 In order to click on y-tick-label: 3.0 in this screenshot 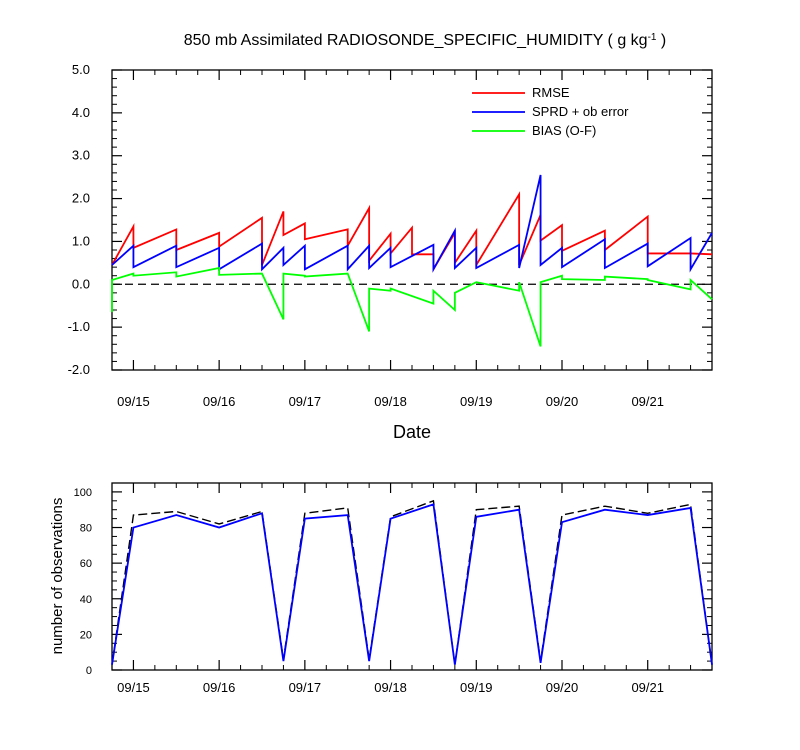, I will do `click(81, 155)`.